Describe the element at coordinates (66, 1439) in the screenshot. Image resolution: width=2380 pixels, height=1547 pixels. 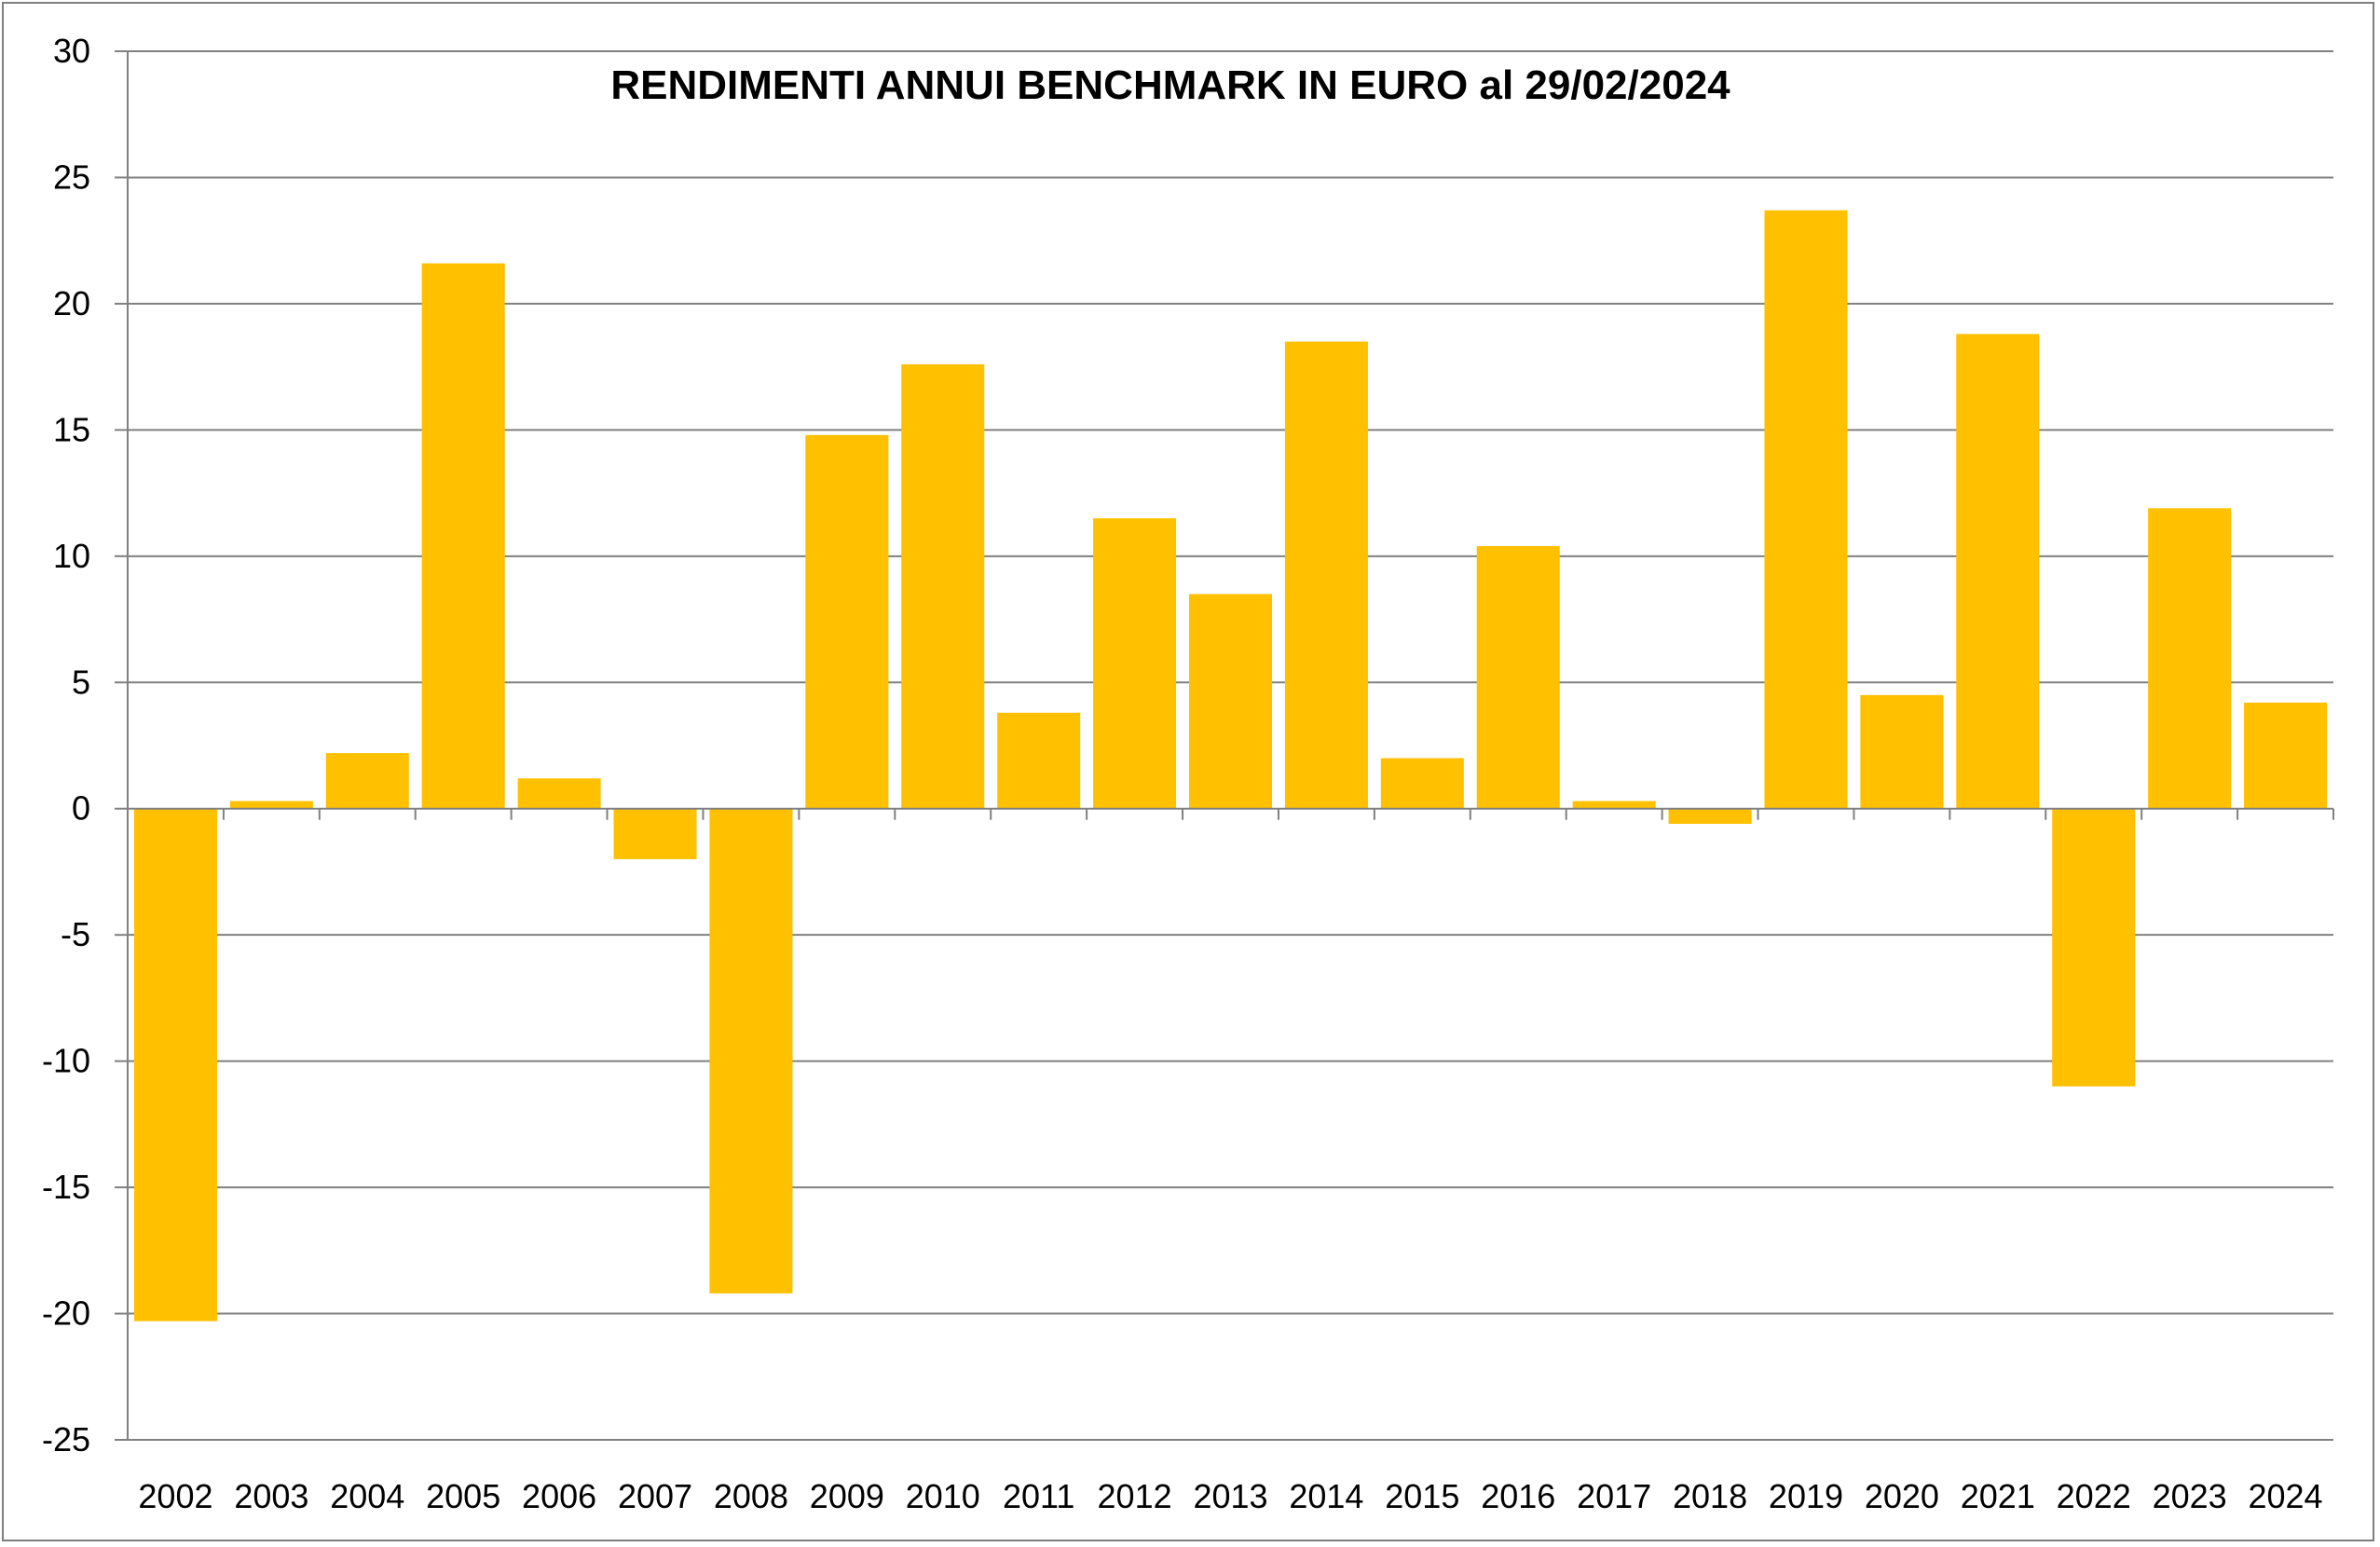
I see `y-tick-label: -25` at that location.